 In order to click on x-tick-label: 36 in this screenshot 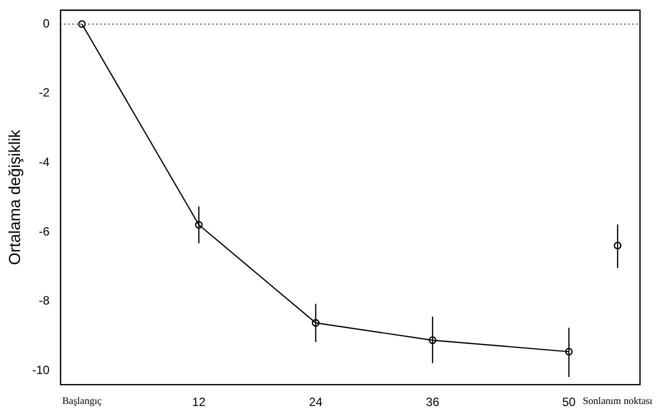, I will do `click(433, 402)`.